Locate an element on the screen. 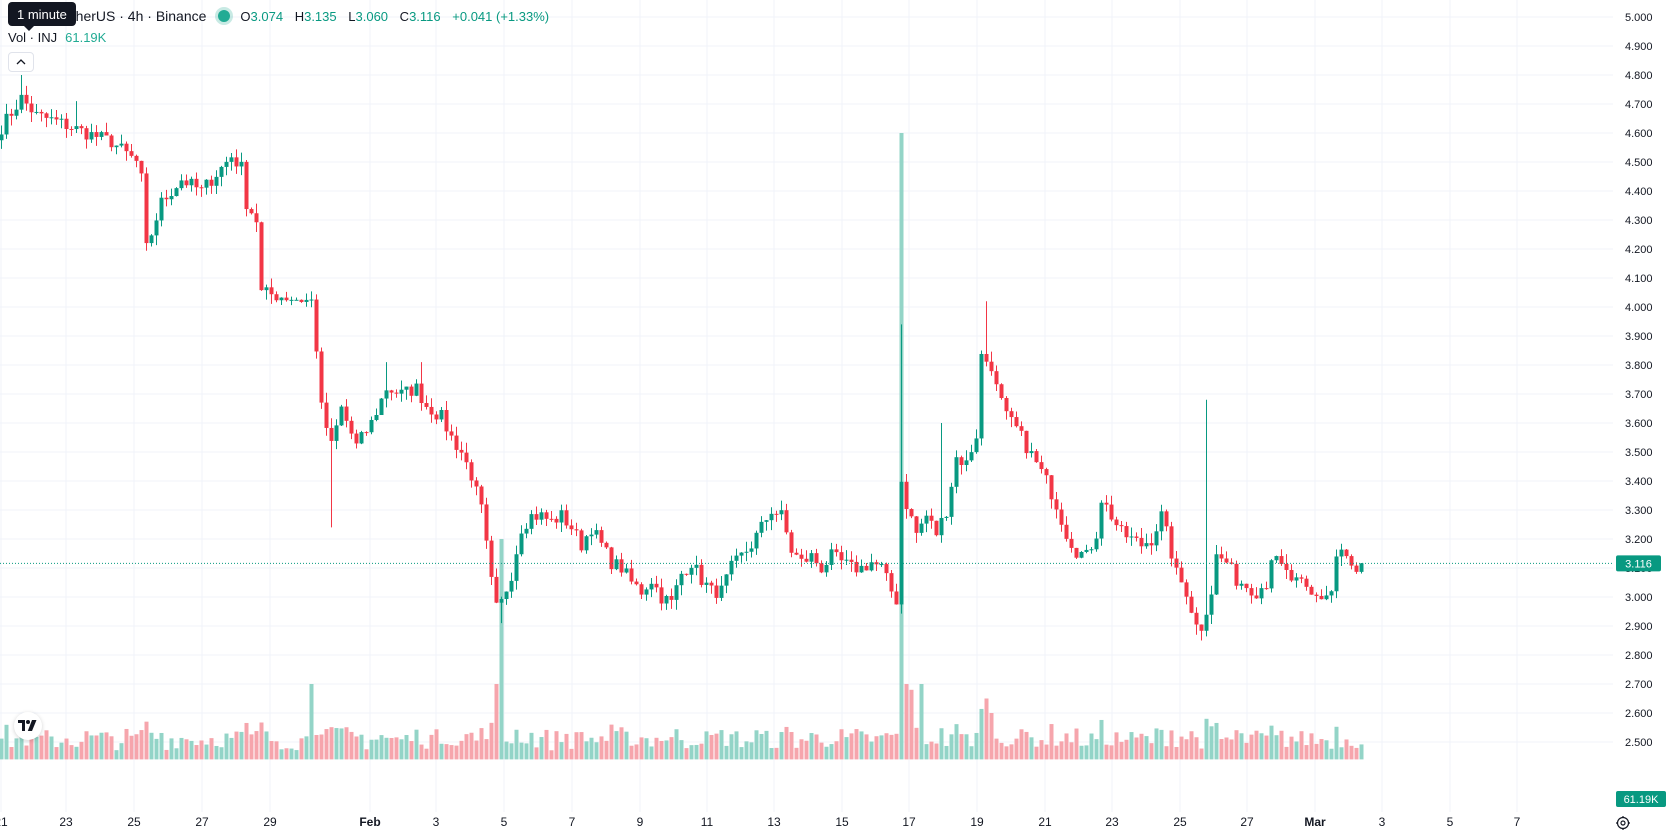  price-tick-label: 2.500 is located at coordinates (1639, 743).